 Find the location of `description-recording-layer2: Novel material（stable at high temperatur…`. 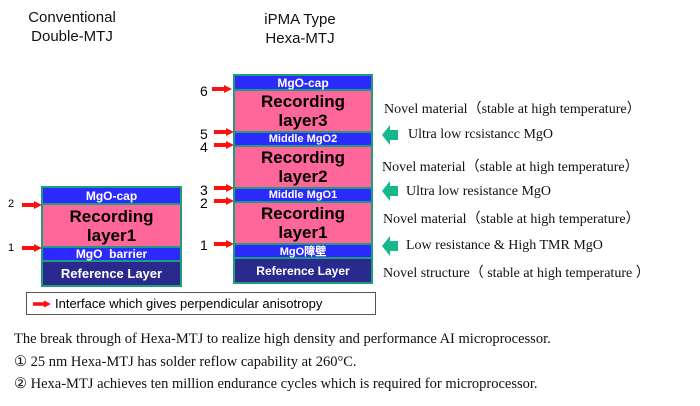

description-recording-layer2: Novel material（stable at high temperatur… is located at coordinates (510, 167).